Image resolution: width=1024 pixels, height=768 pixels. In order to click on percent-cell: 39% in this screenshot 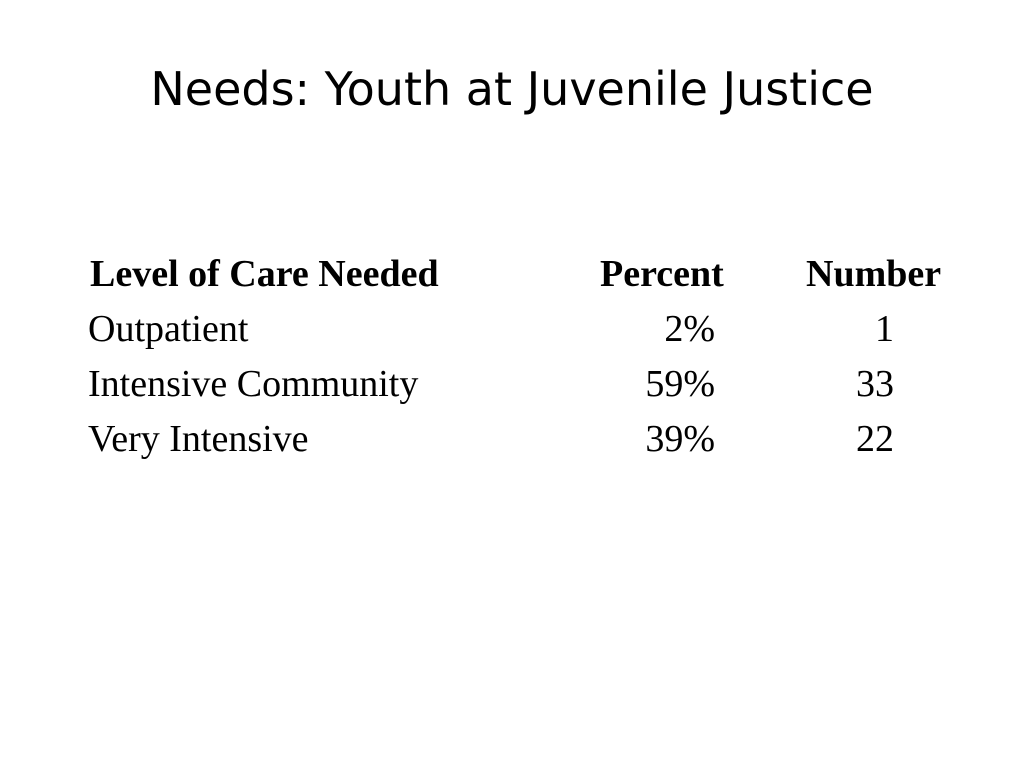, I will do `click(680, 439)`.